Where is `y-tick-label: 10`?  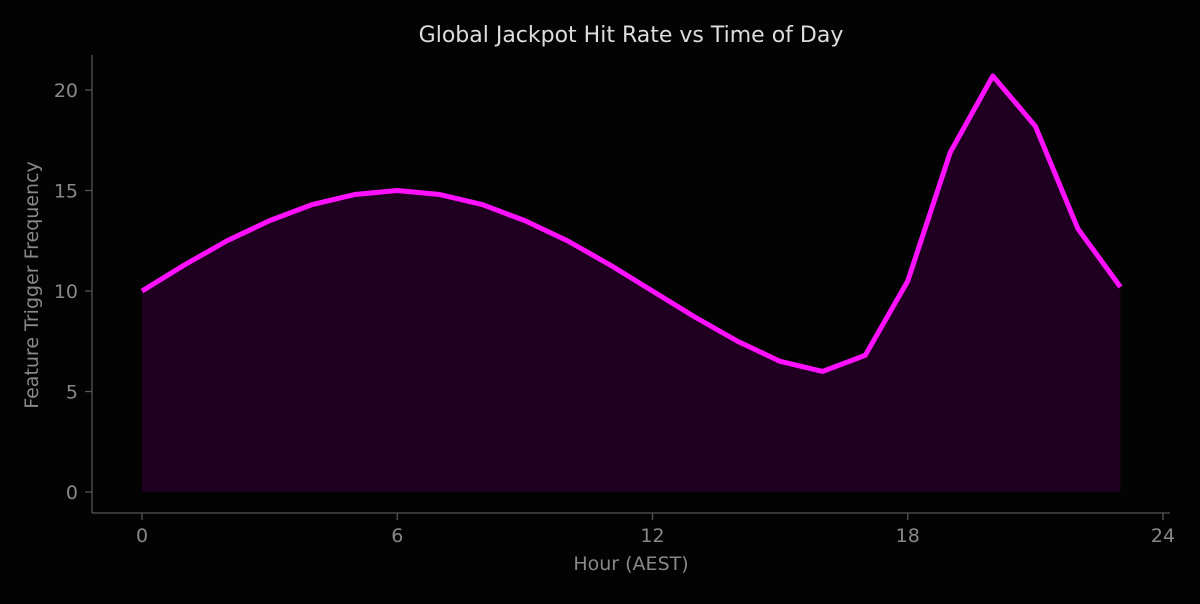
y-tick-label: 10 is located at coordinates (66, 292).